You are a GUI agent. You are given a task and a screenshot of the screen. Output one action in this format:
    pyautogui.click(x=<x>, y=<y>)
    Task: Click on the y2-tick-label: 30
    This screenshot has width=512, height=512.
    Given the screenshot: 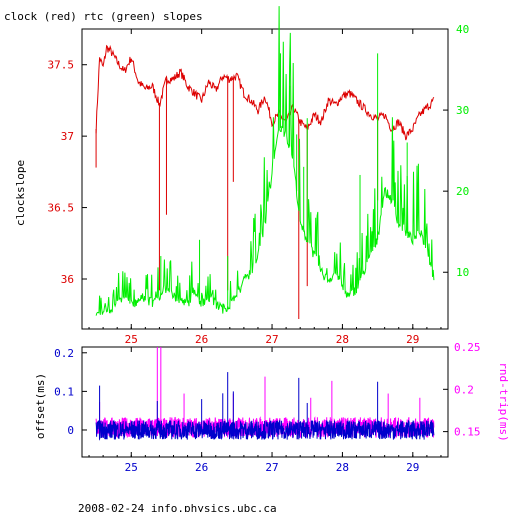 What is the action you would take?
    pyautogui.click(x=462, y=110)
    